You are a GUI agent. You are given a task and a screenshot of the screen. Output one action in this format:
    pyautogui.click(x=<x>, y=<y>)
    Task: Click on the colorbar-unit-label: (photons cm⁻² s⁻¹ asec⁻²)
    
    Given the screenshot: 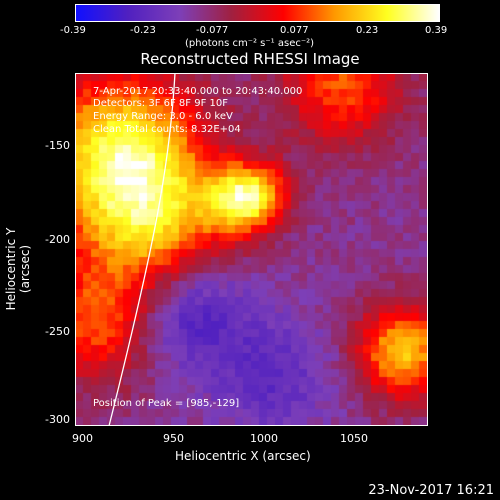 What is the action you would take?
    pyautogui.click(x=250, y=43)
    